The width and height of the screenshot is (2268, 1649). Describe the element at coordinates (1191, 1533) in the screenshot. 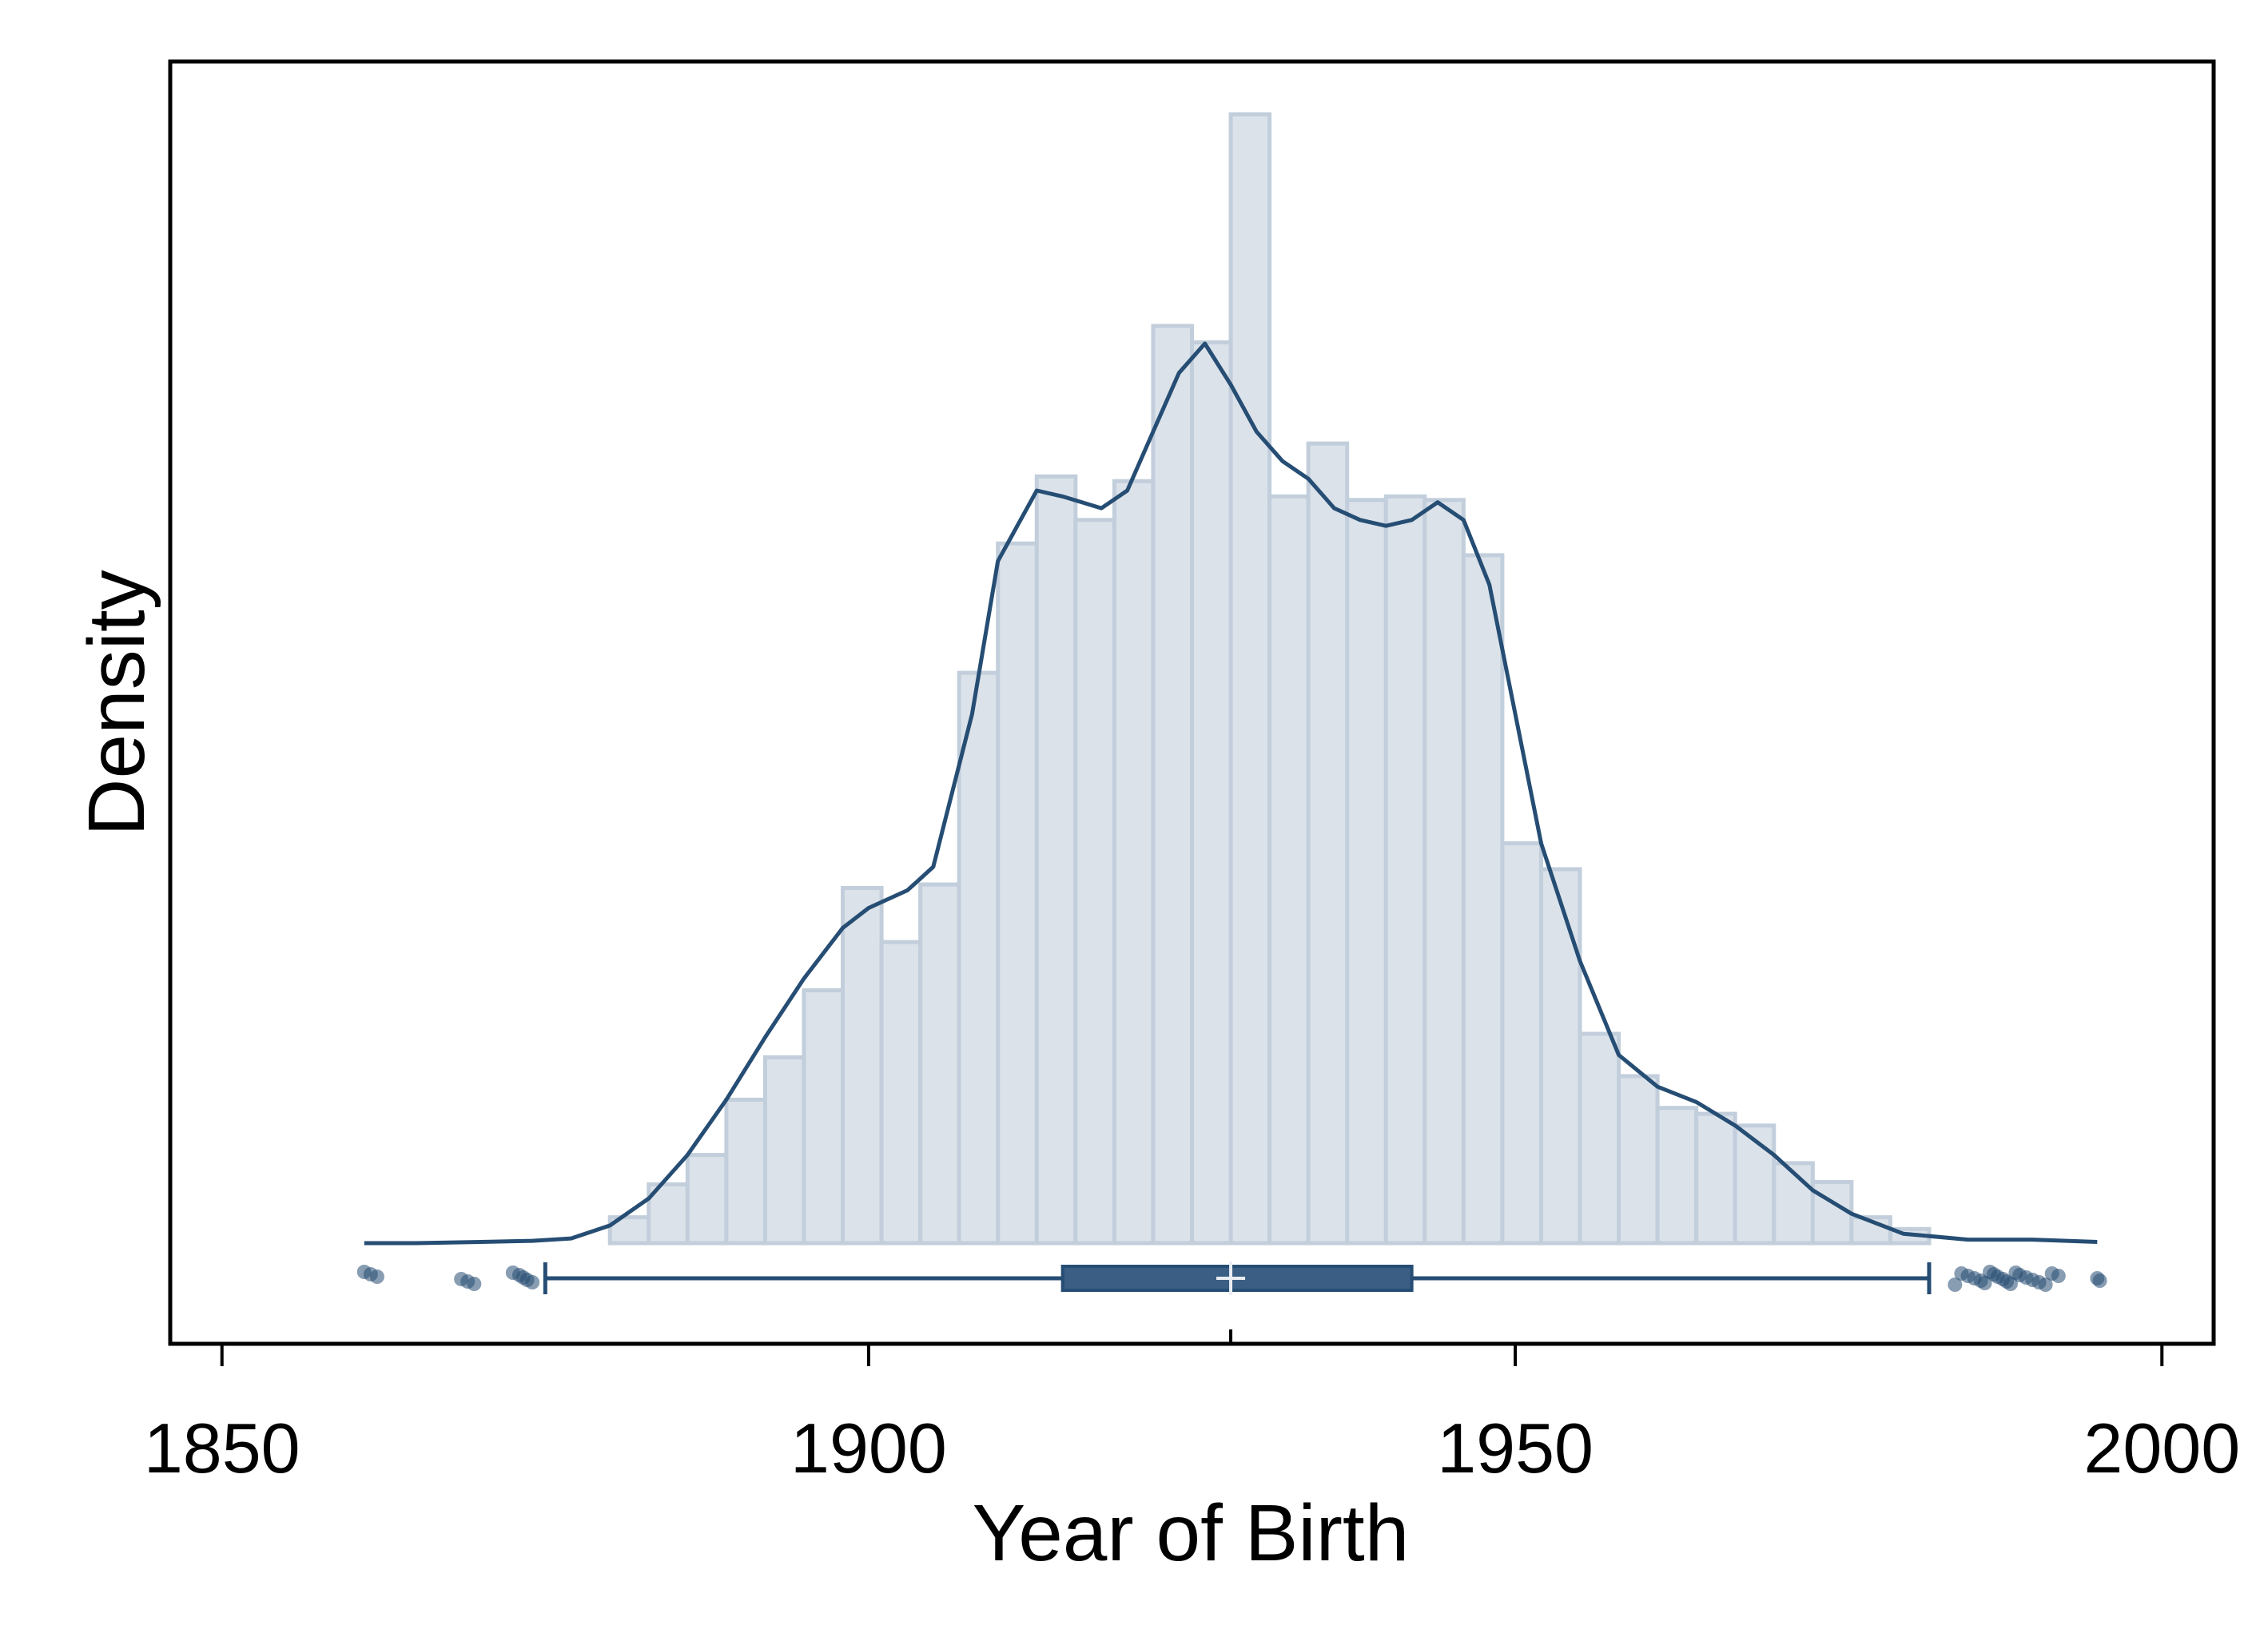

I see `x-axis-title: Year of Birth` at that location.